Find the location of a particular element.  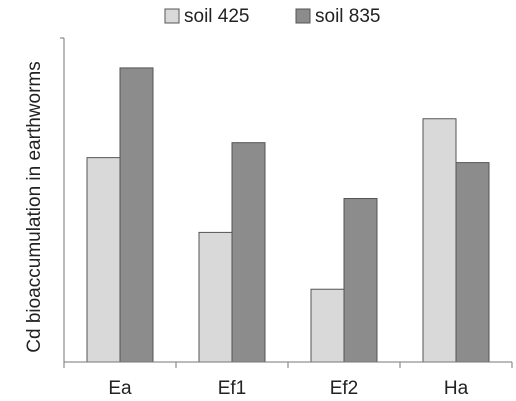

y-axis-label: Cd bioaccumulation in earthworms is located at coordinates (34, 206).